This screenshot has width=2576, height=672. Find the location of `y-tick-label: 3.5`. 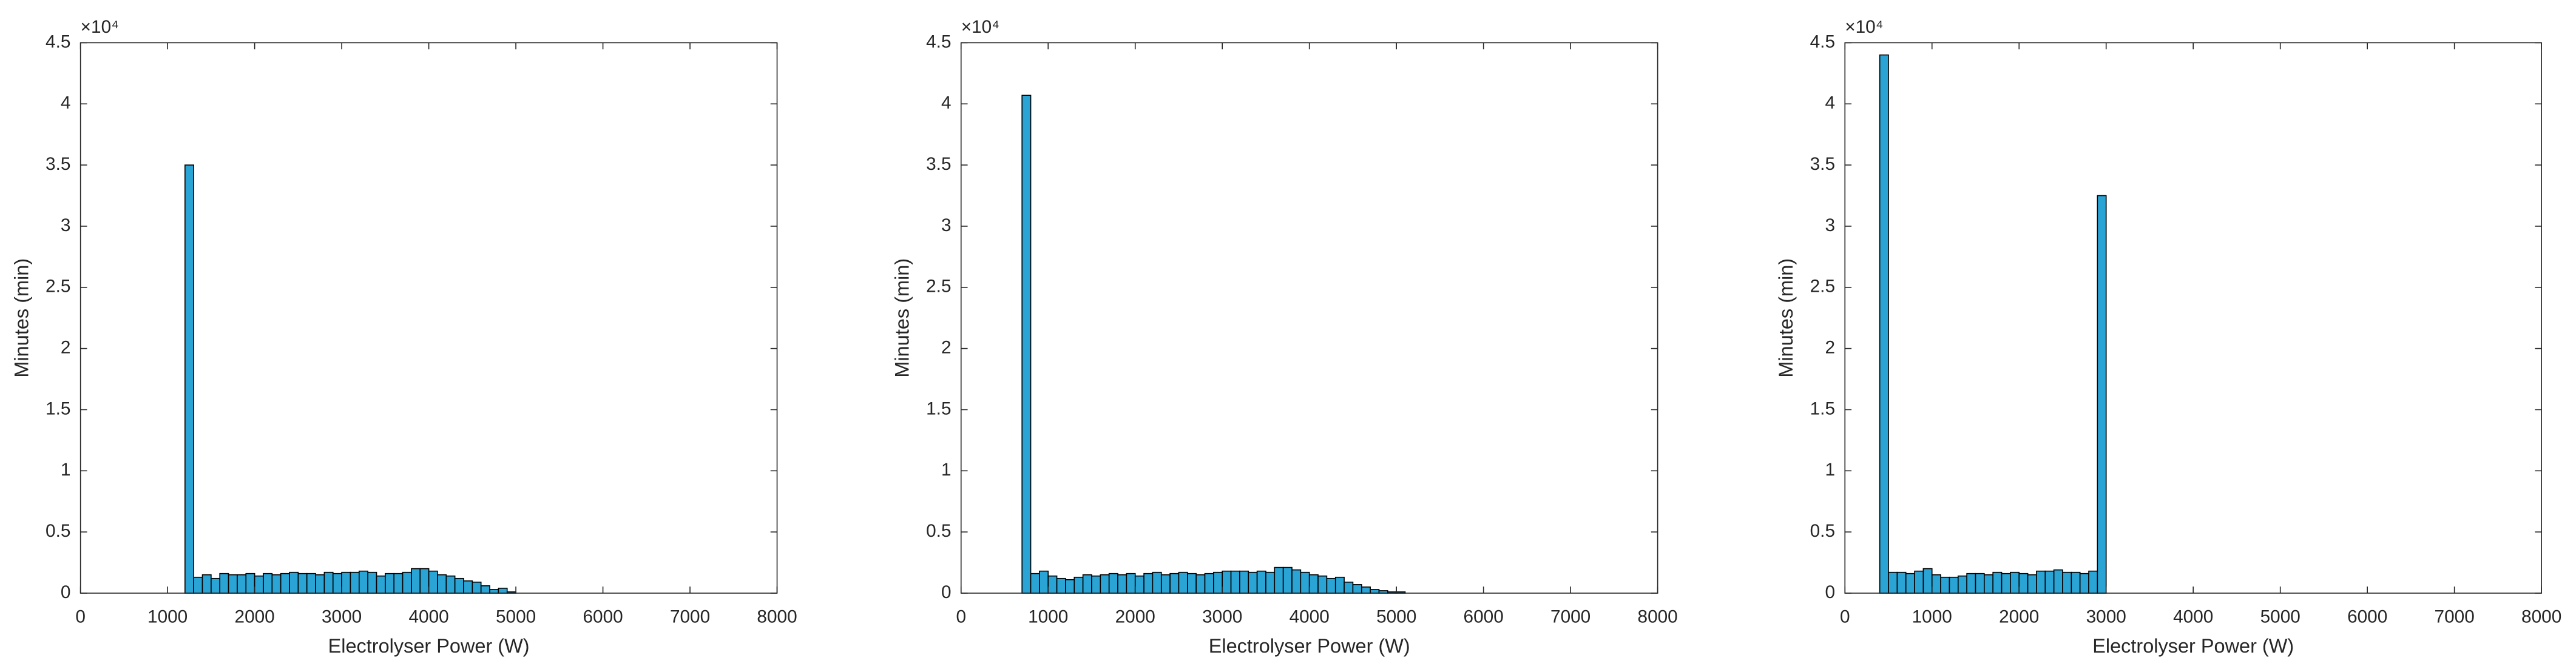

y-tick-label: 3.5 is located at coordinates (1822, 164).